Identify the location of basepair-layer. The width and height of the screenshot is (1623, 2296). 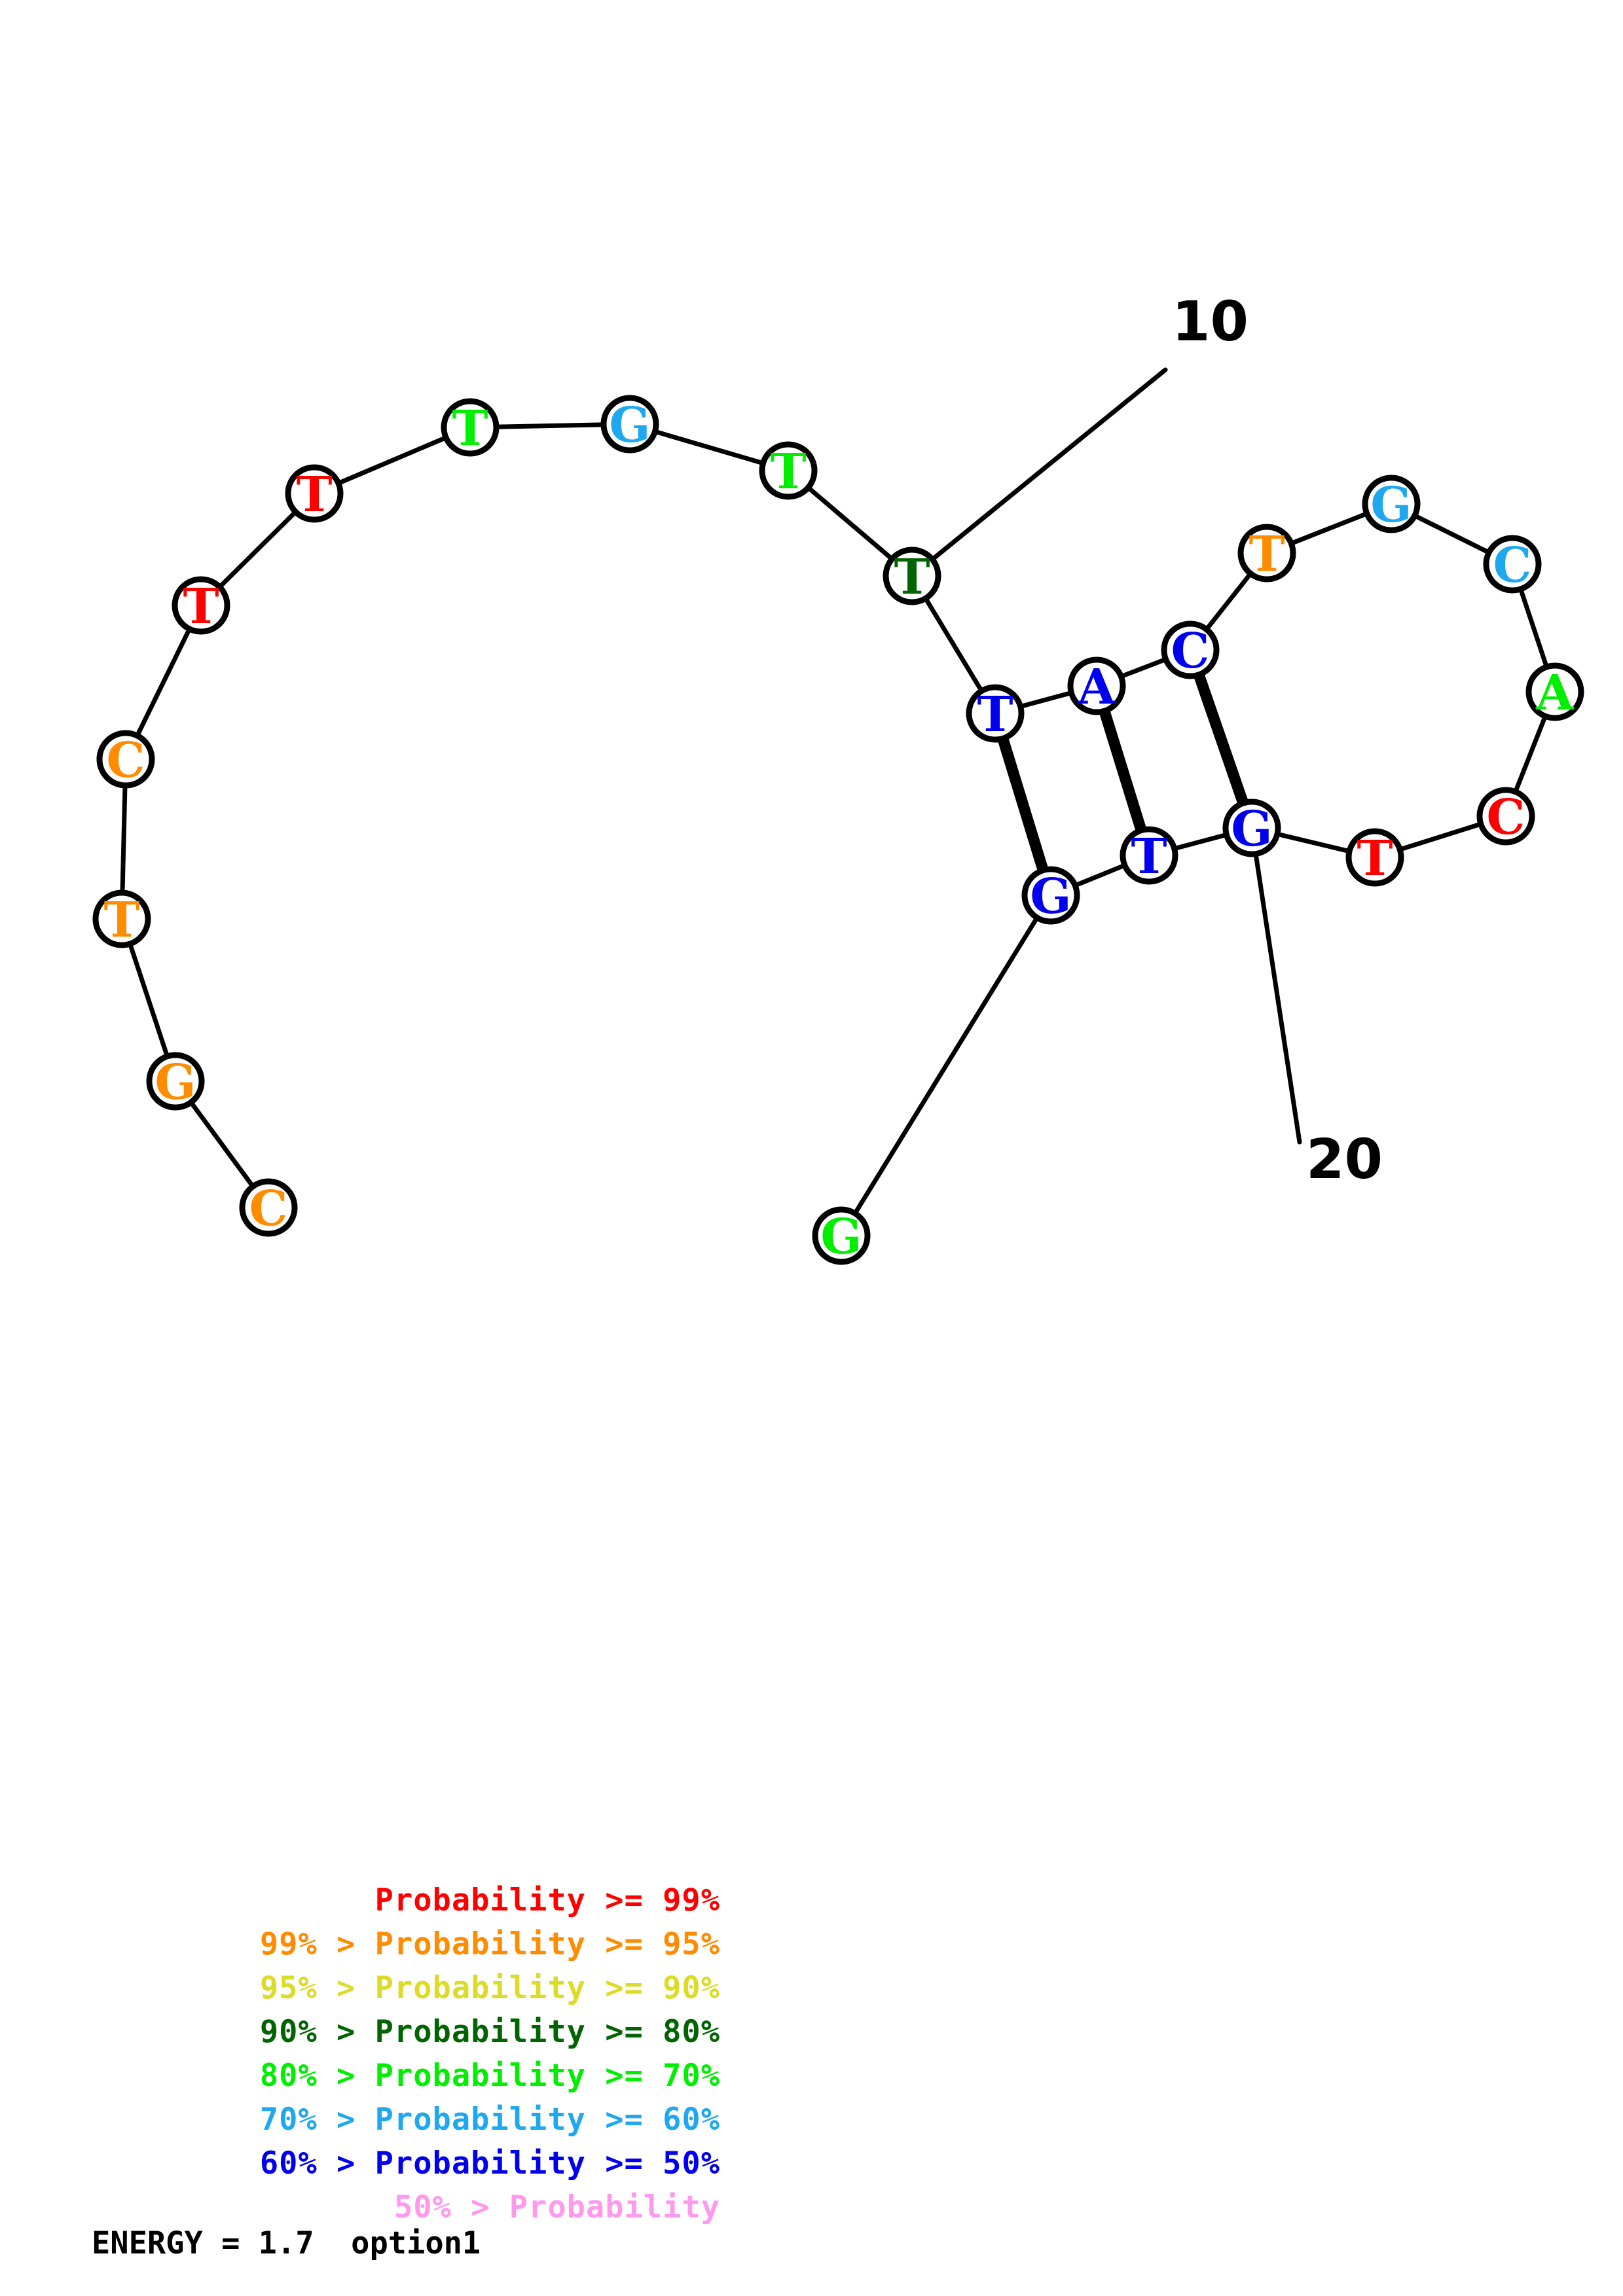
(1123, 772).